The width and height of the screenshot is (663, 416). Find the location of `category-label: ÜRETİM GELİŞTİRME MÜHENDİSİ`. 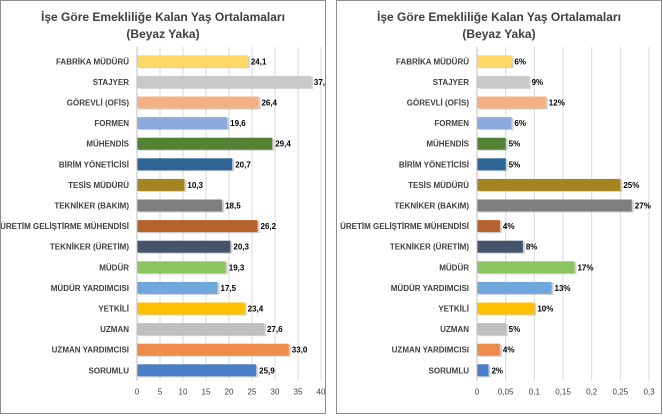

category-label: ÜRETİM GELİŞTİRME MÜHENDİSİ is located at coordinates (65, 226).